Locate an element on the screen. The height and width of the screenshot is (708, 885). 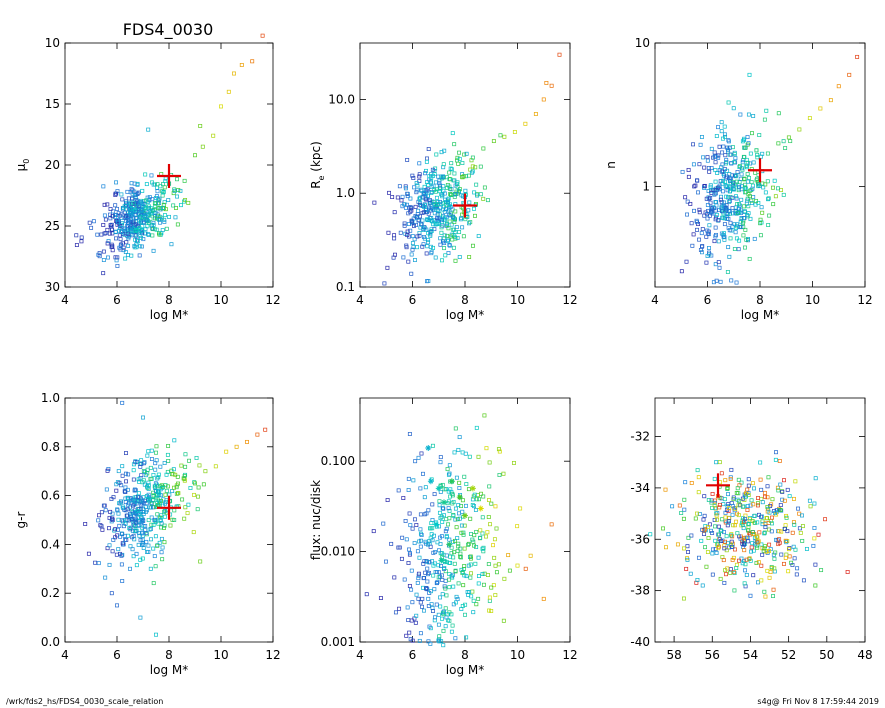
panel-mag: 58 56 54 52 50 48-40-38-36-34-32 is located at coordinates (751, 529).